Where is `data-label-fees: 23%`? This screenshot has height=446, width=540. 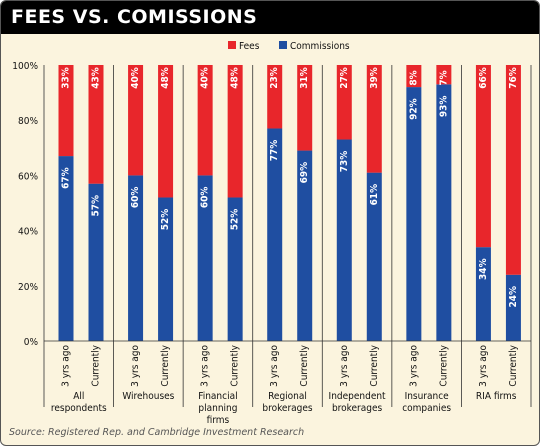 data-label-fees: 23% is located at coordinates (274, 78).